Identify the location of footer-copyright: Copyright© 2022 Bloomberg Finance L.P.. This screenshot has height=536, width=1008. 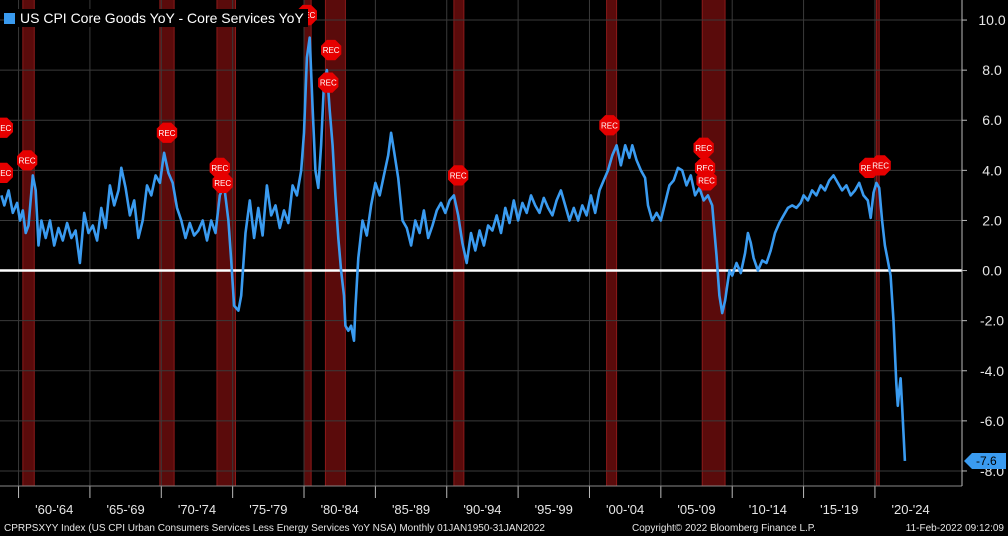
(724, 528).